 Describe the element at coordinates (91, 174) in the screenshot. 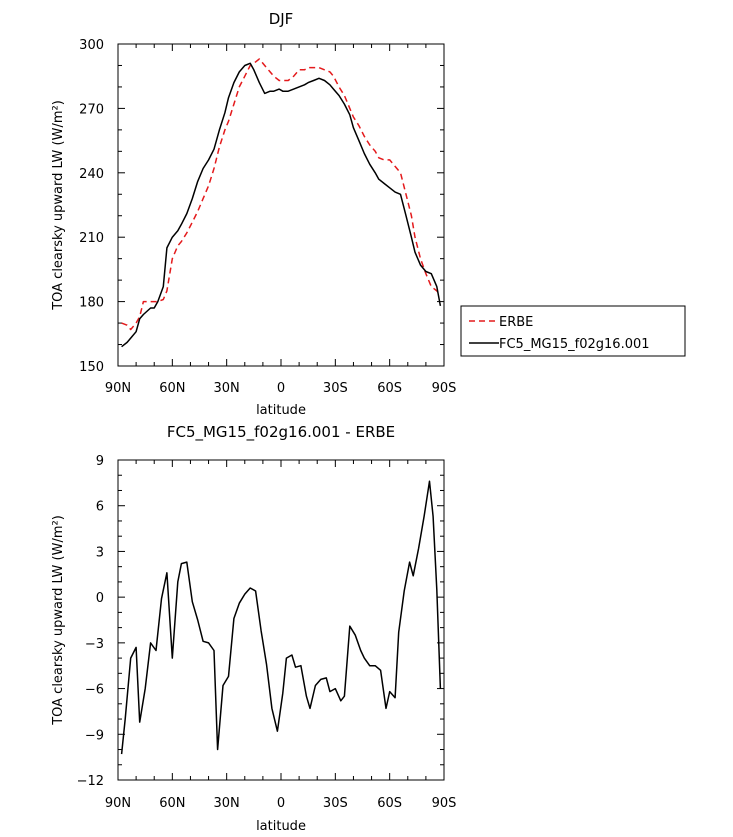

I see `y-tick-label: 240` at that location.